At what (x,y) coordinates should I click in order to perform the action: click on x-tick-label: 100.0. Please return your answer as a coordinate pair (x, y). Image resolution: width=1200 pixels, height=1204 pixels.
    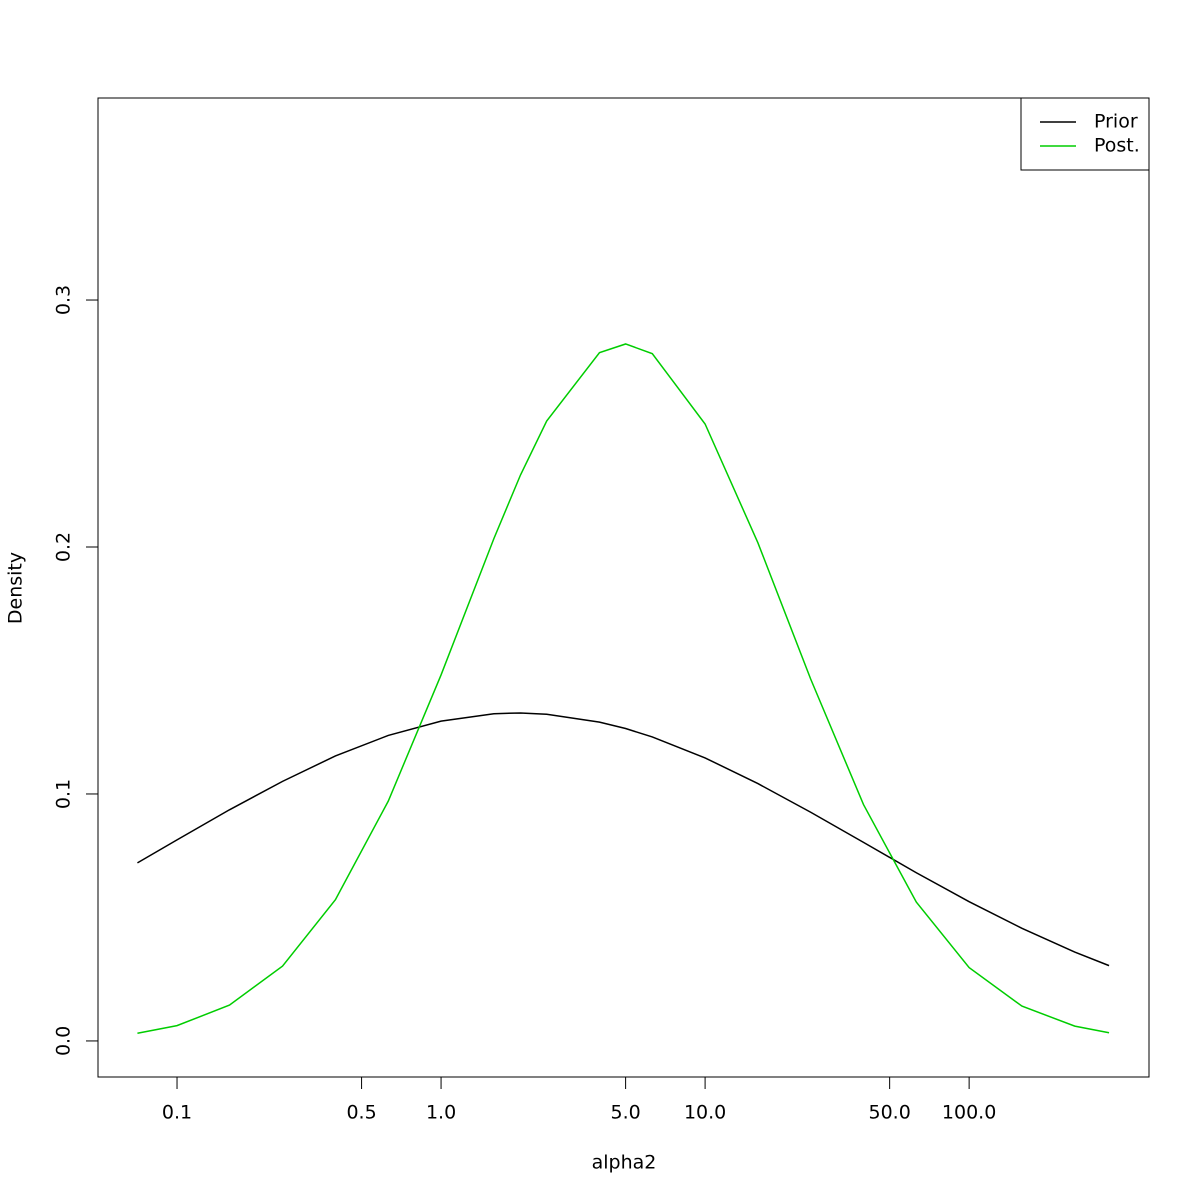
    Looking at the image, I should click on (969, 1113).